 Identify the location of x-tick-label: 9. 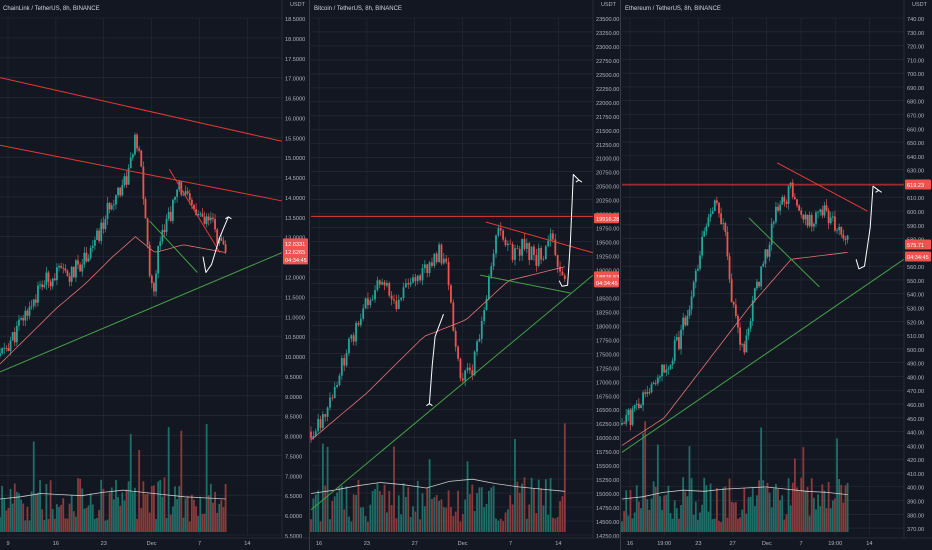
(7, 544).